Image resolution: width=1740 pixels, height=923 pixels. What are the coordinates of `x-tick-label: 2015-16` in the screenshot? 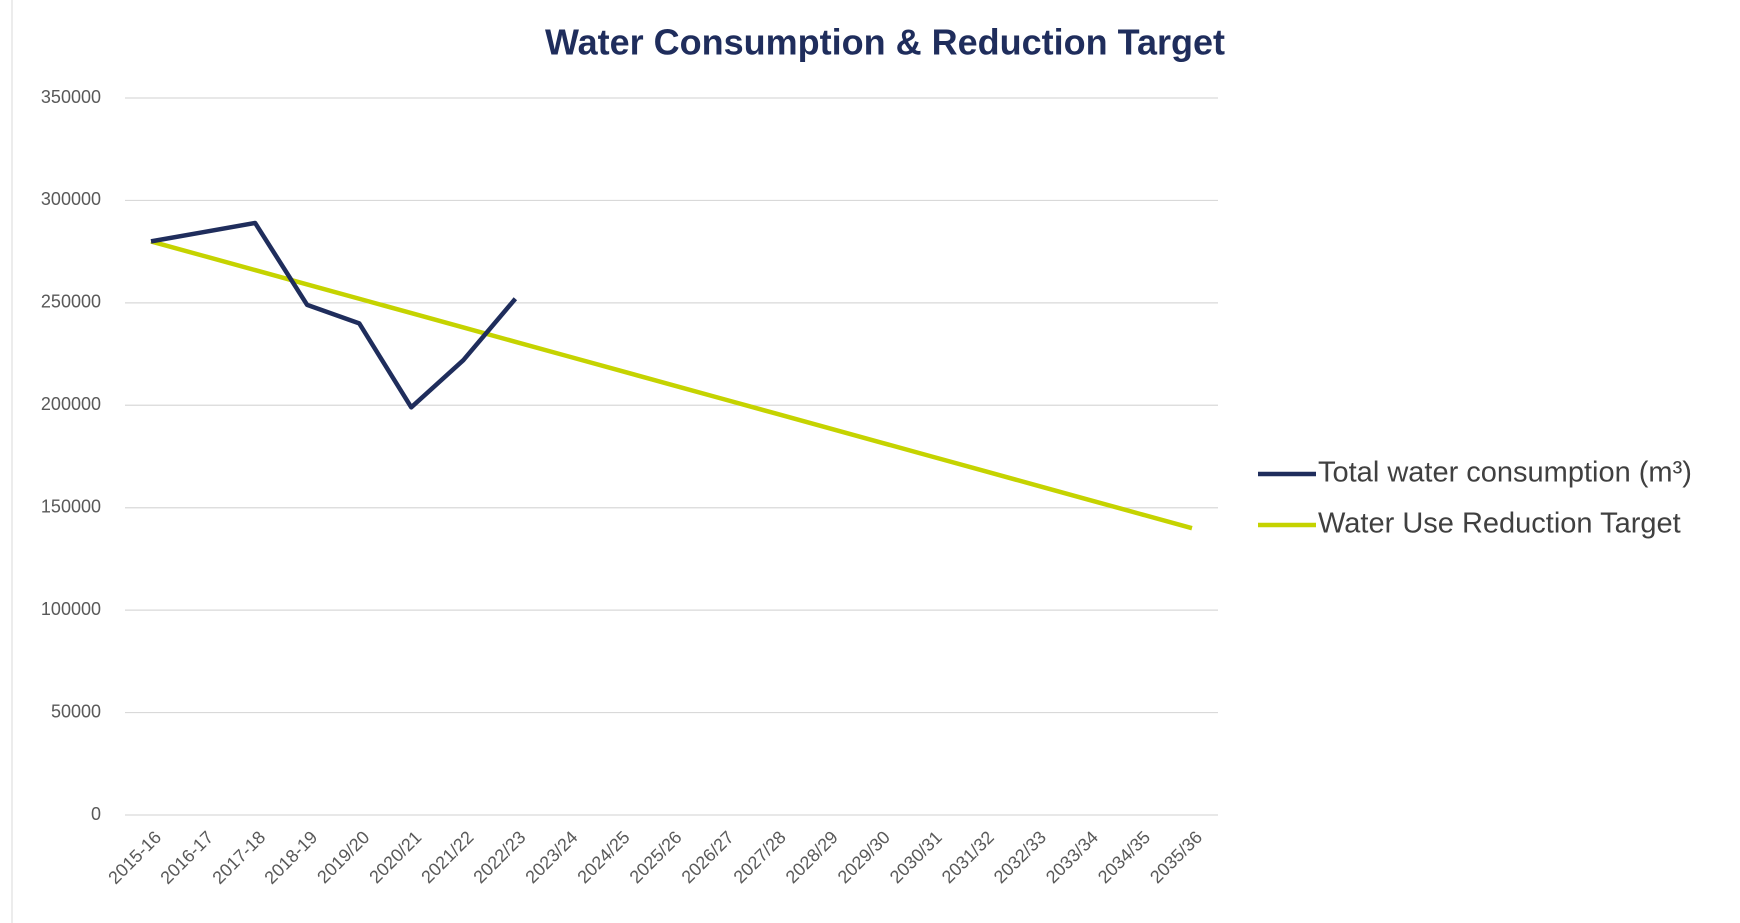 It's located at (134, 857).